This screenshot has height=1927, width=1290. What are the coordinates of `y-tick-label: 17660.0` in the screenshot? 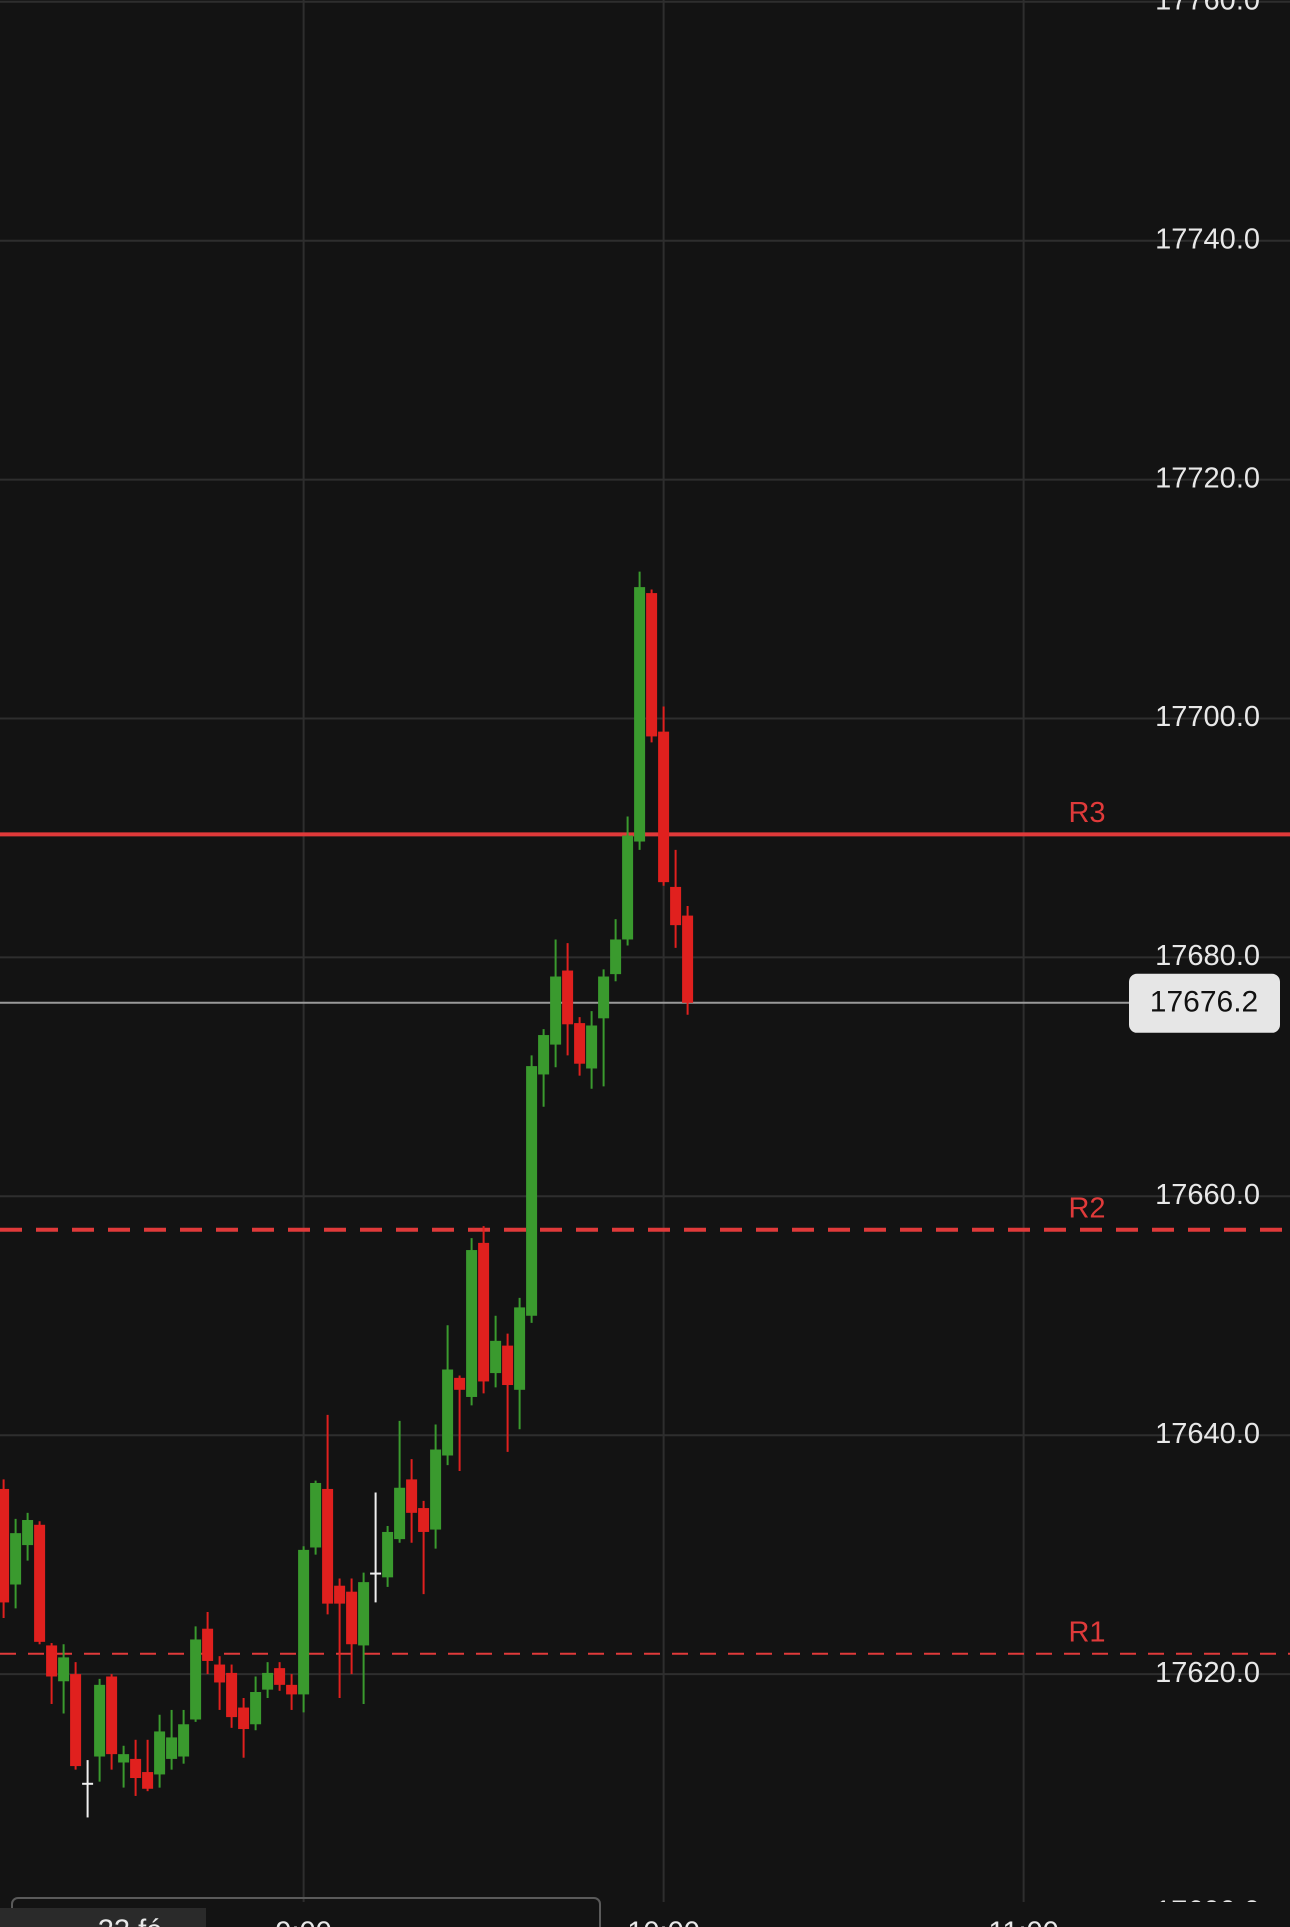 It's located at (1207, 1195).